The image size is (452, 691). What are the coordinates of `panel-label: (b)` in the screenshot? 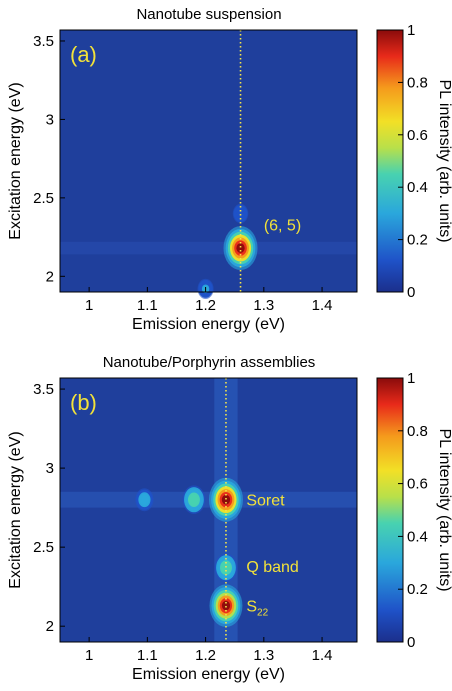 It's located at (83, 402).